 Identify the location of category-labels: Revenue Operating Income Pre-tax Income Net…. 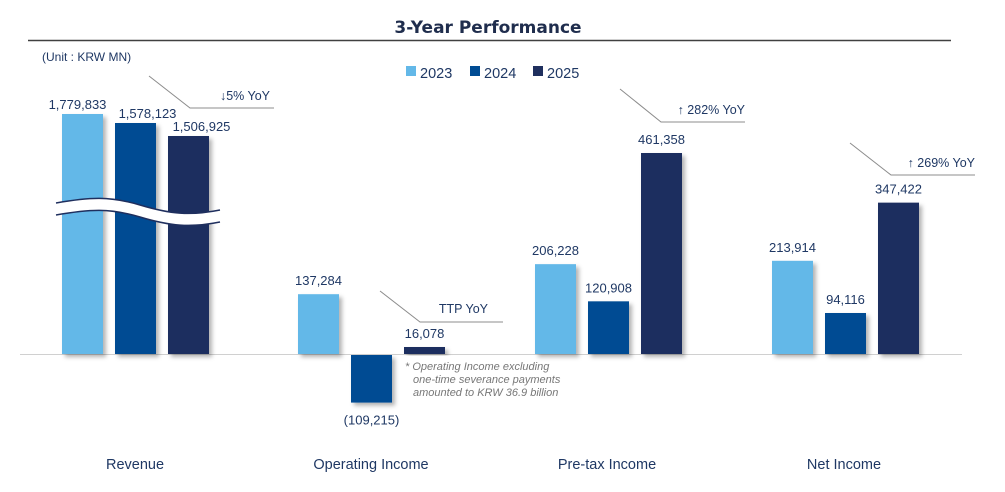
(493, 465).